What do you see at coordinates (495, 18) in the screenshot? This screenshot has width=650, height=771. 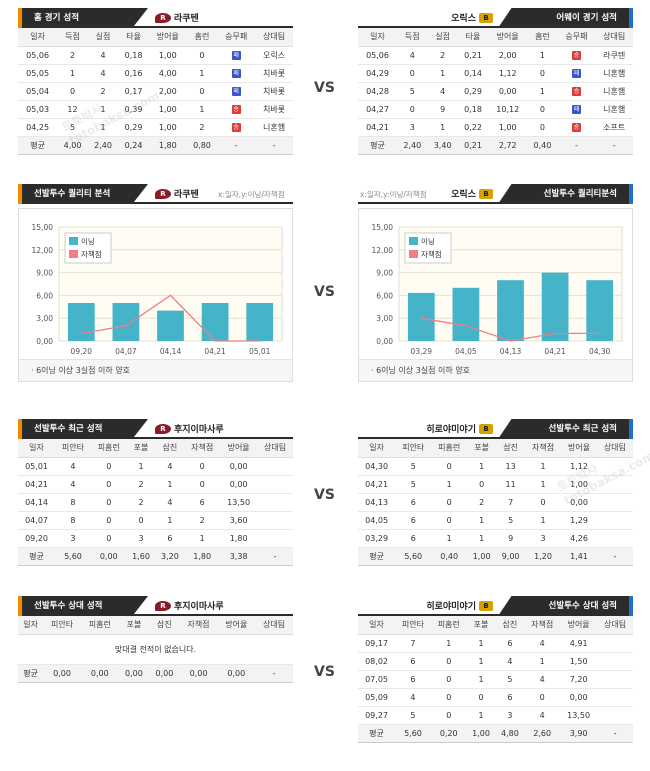 I see `away-record-header: 어웨이 경기 성적 오릭스 B` at bounding box center [495, 18].